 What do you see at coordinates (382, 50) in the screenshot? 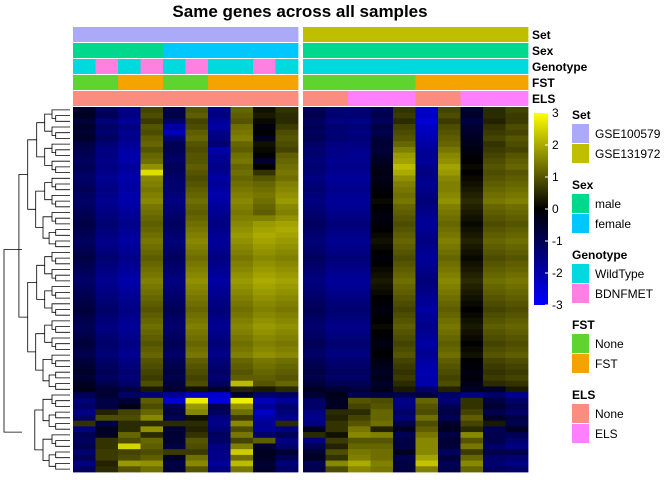
I see `annotation-cell-sex` at bounding box center [382, 50].